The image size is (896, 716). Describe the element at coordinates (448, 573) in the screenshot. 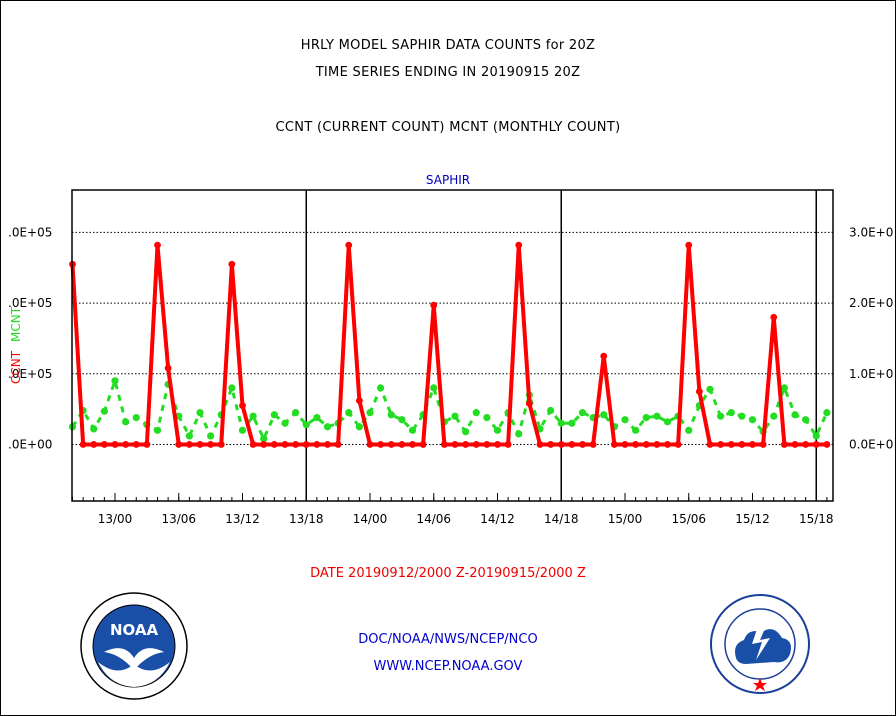

I see `date-range-label: DATE 20190912/2000 Z-20190915/2000 Z` at that location.